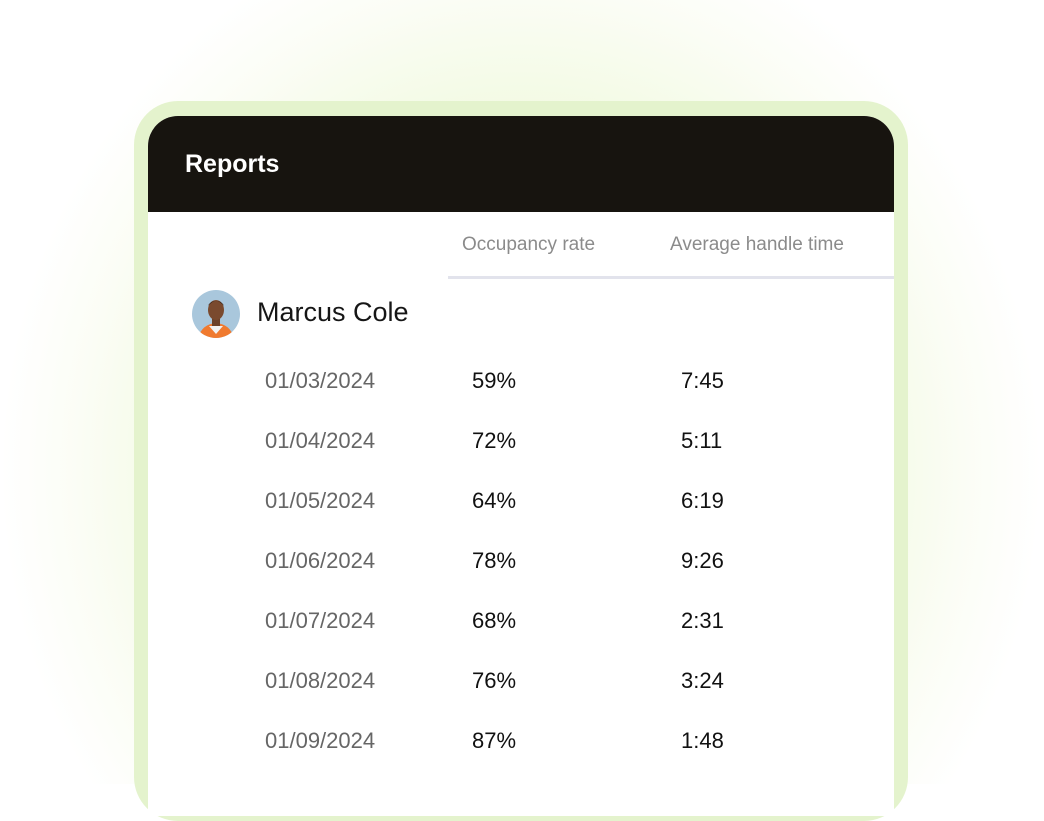  I want to click on row-value: 64%, so click(494, 500).